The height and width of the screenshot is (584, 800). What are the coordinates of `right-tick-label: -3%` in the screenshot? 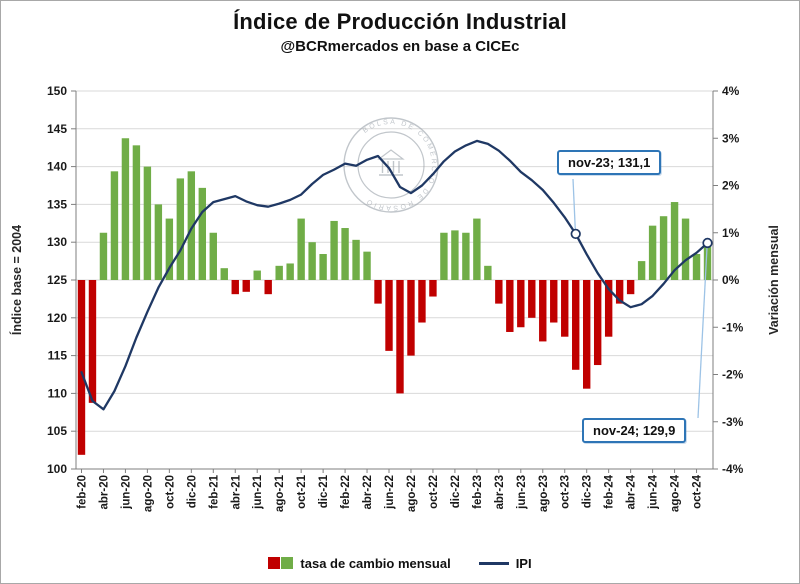 It's located at (733, 422).